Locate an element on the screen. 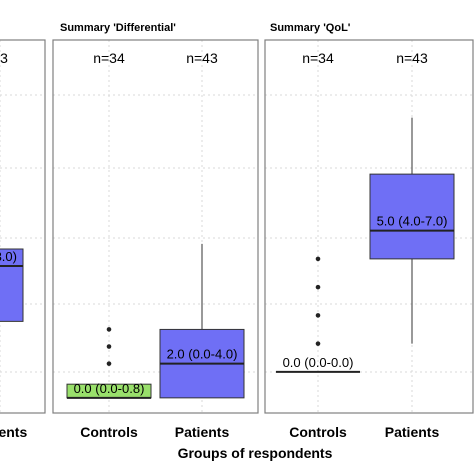  x-axis-title: Groups of respondents is located at coordinates (255, 453).